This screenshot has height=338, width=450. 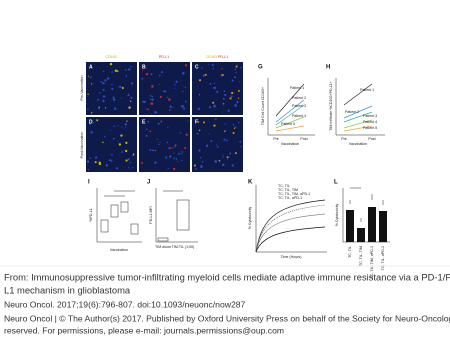 I want to click on x-tick-label: TC, TIL, αPD-1, so click(x=383, y=258).